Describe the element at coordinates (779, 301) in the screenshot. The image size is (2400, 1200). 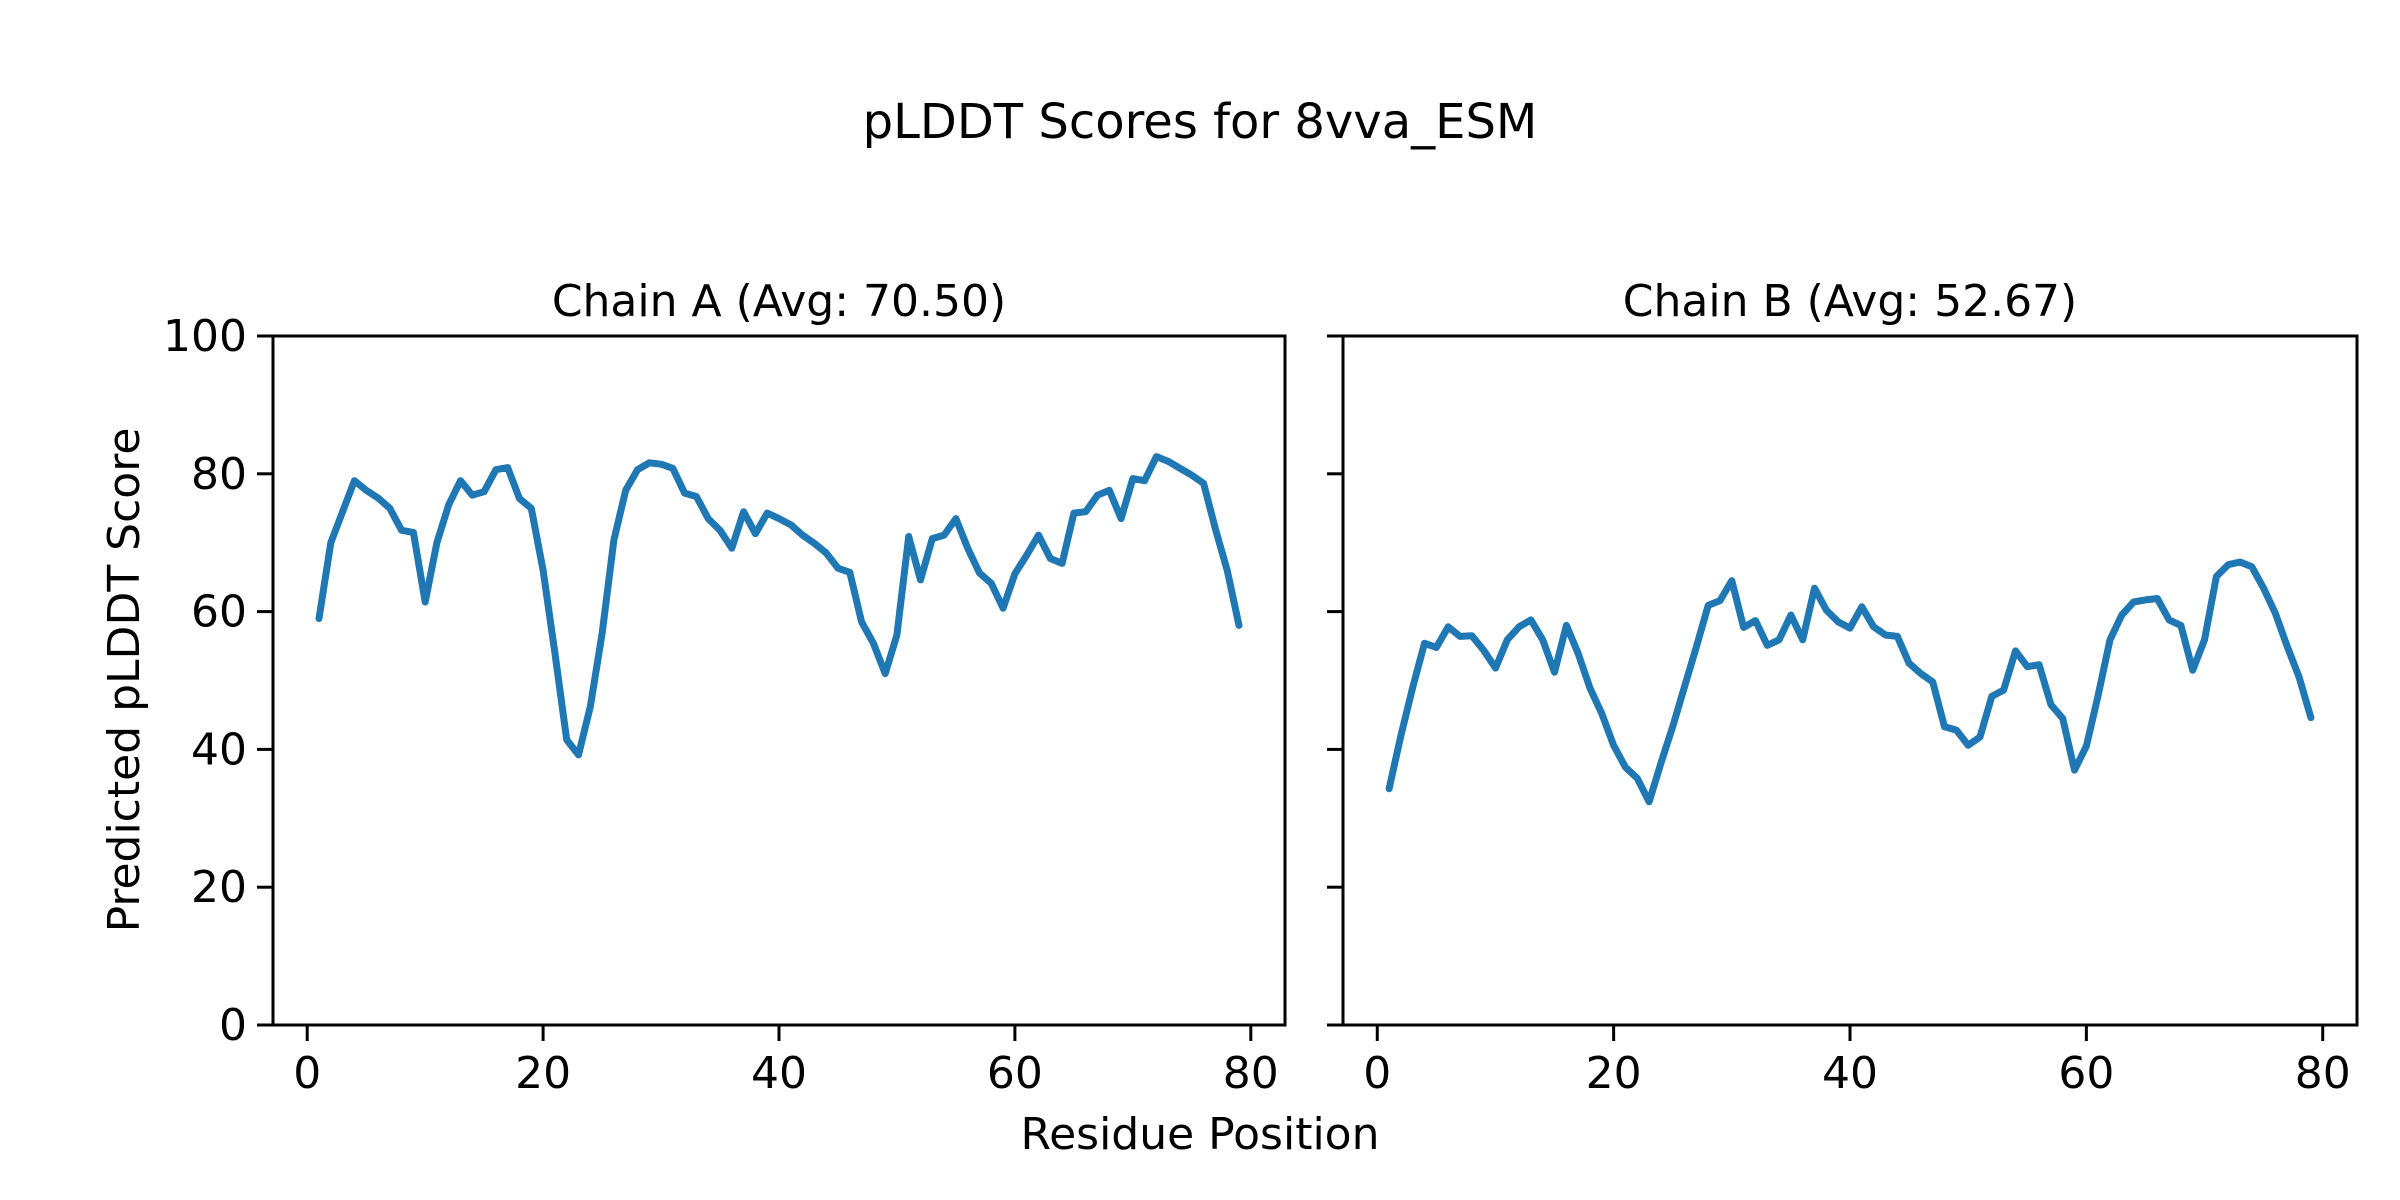
I see `chain-a-subplot-title: Chain A (Avg: 70.50)` at that location.